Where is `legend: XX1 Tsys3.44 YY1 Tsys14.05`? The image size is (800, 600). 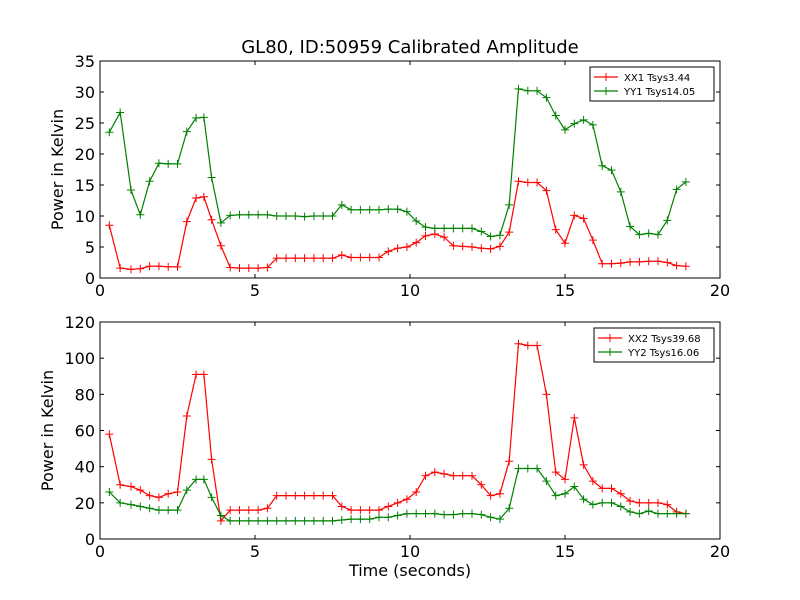
legend: XX1 Tsys3.44 YY1 Tsys14.05 is located at coordinates (652, 84).